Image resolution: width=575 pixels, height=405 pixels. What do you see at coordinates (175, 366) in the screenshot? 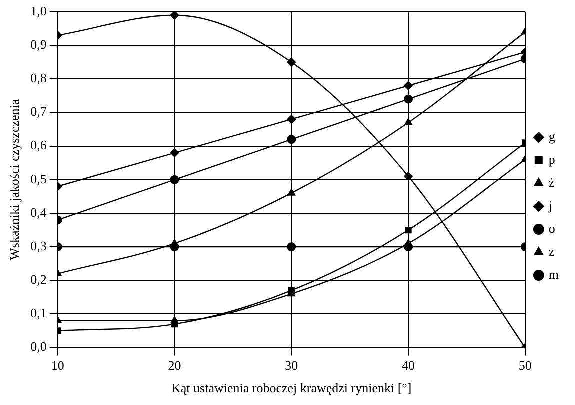
I see `x-tick-label: 20` at bounding box center [175, 366].